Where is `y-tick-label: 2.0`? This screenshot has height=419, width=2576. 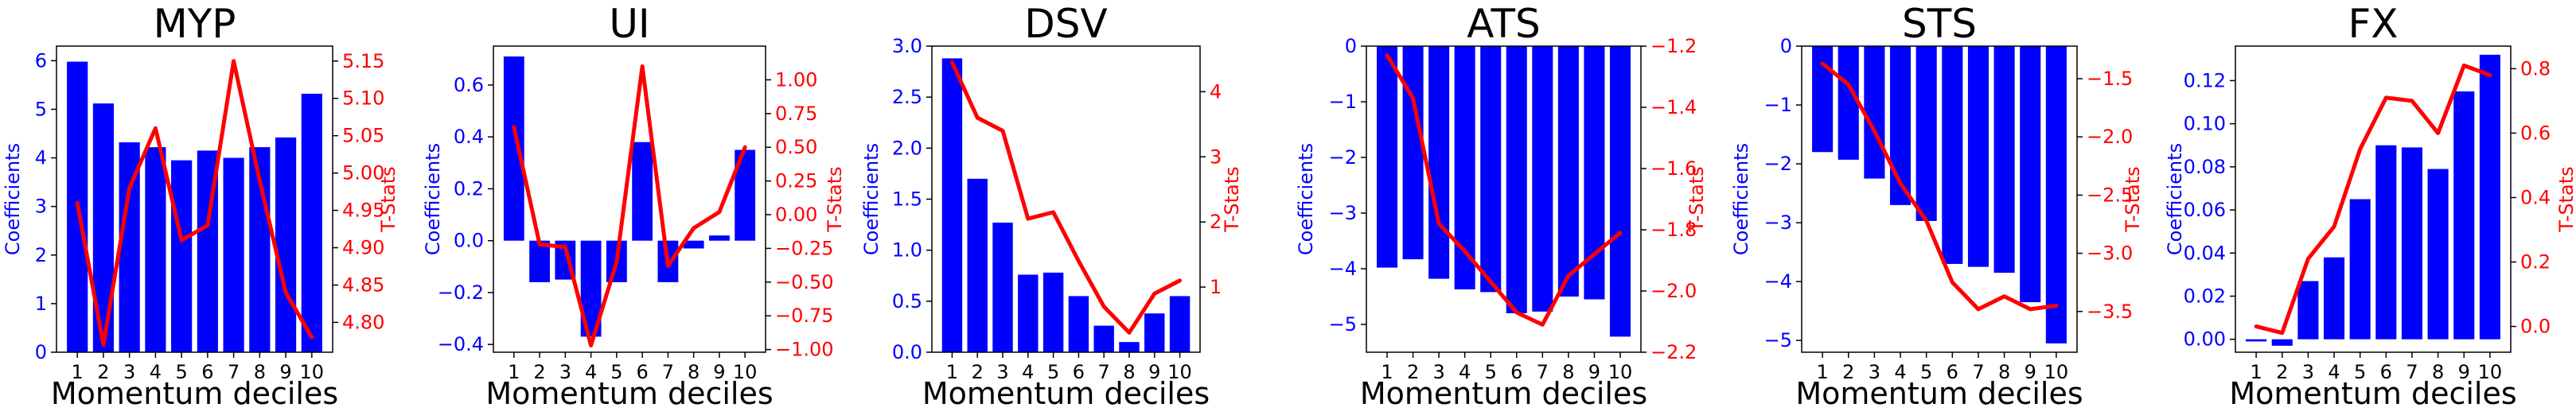 y-tick-label: 2.0 is located at coordinates (907, 148).